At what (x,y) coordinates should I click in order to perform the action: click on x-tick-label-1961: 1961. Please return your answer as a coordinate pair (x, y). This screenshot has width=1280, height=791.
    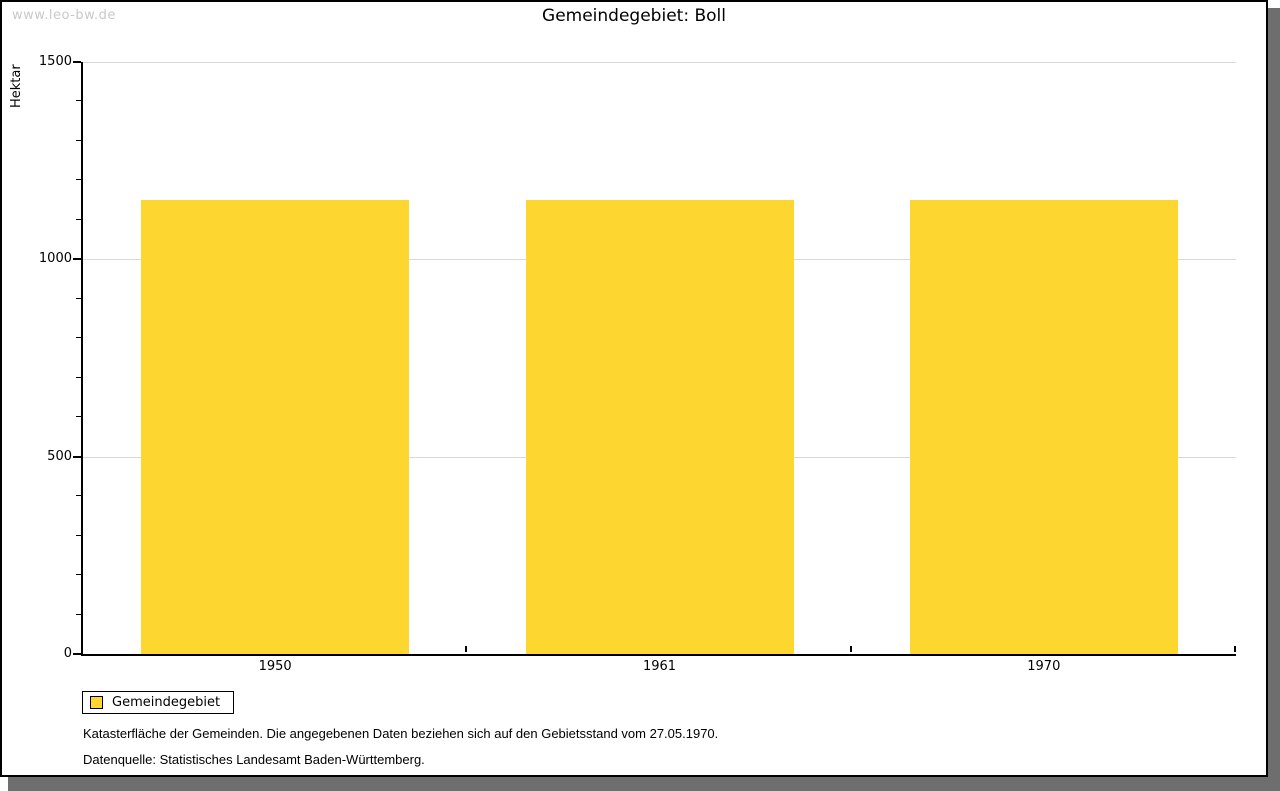
    Looking at the image, I should click on (659, 666).